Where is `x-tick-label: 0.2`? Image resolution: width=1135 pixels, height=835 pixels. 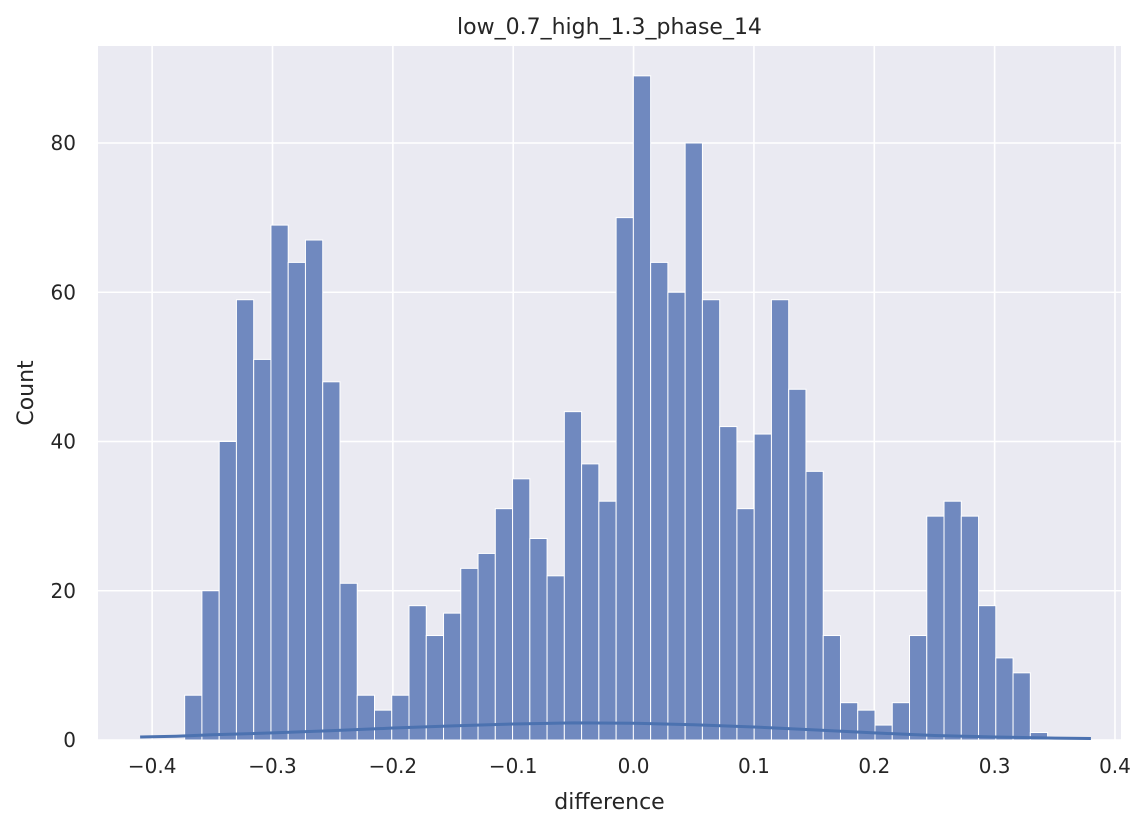 x-tick-label: 0.2 is located at coordinates (874, 766).